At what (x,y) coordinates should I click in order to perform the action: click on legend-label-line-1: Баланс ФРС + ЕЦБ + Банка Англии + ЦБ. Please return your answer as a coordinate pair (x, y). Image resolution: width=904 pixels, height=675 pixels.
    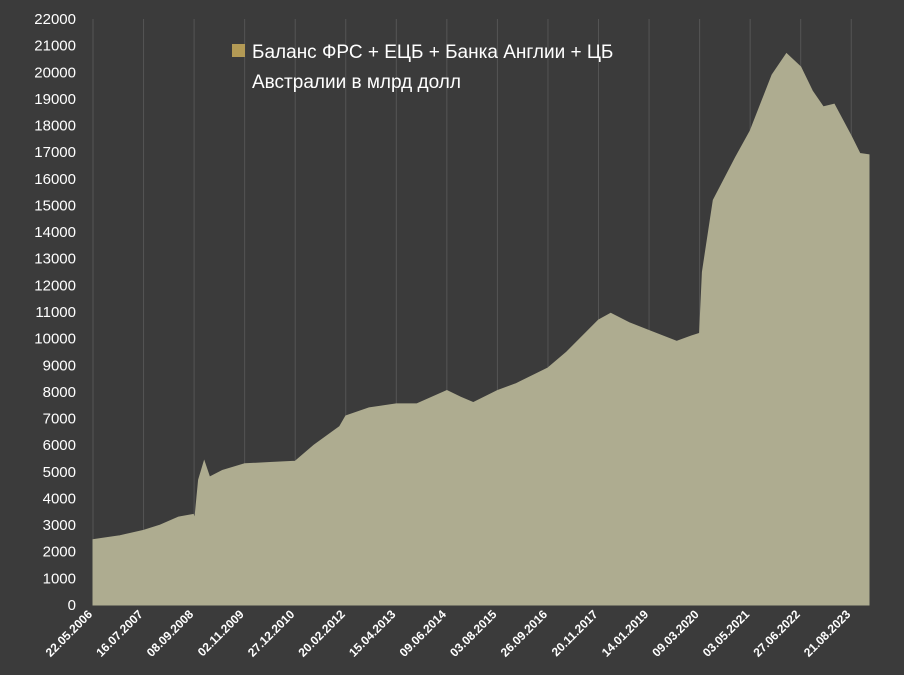
    Looking at the image, I should click on (432, 52).